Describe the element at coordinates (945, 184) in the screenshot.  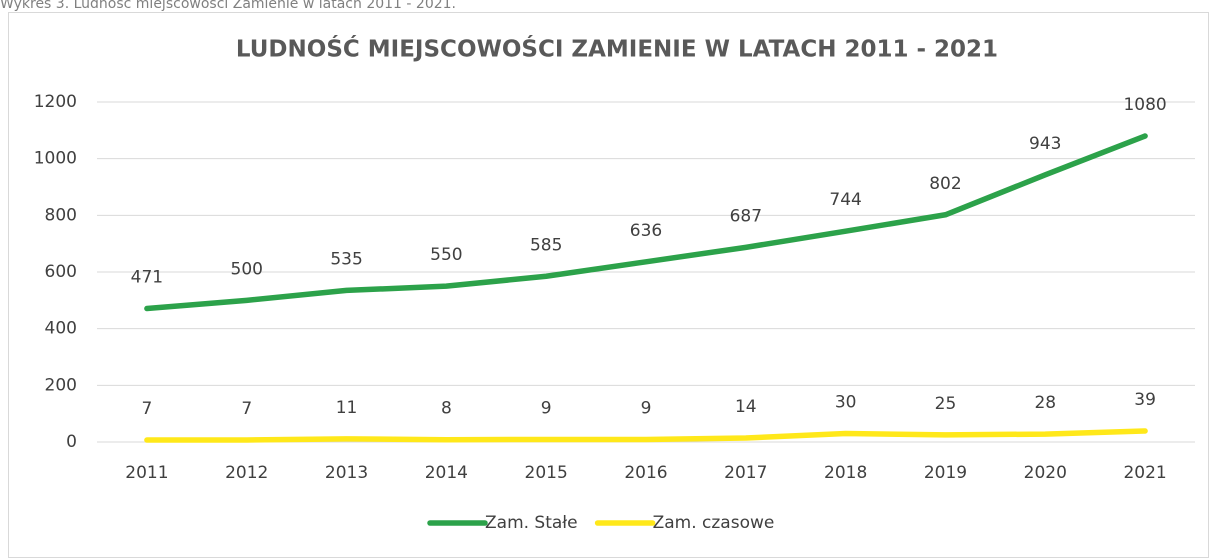
I see `data-label: 802` at that location.